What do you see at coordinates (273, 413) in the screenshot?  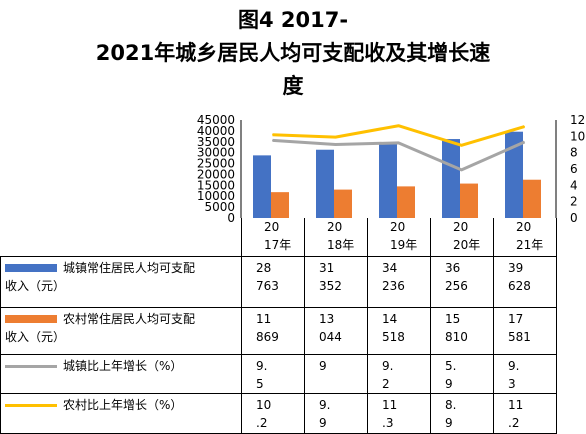 I see `value-cell: 10.2` at bounding box center [273, 413].